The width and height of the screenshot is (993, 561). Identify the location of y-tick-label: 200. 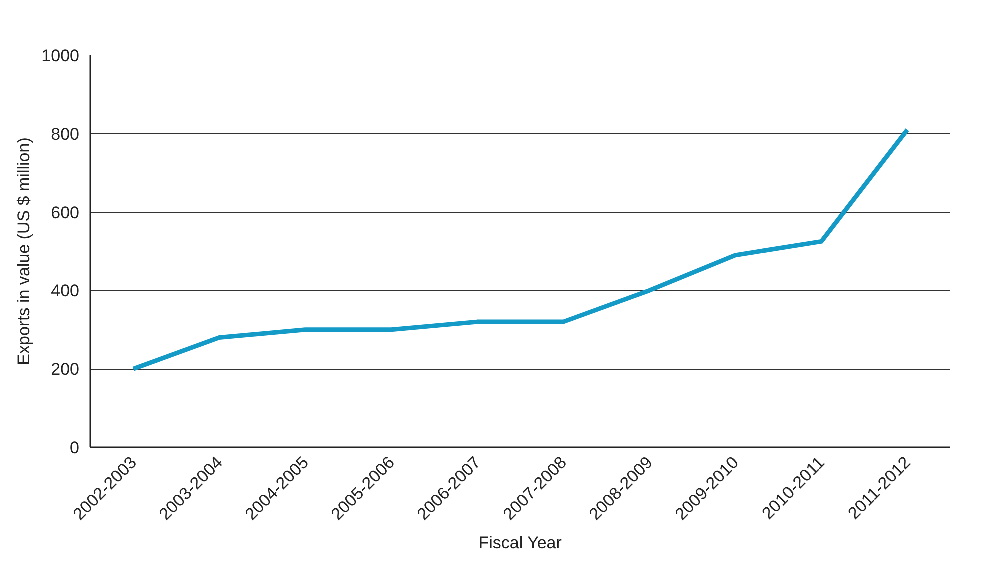
(65, 370).